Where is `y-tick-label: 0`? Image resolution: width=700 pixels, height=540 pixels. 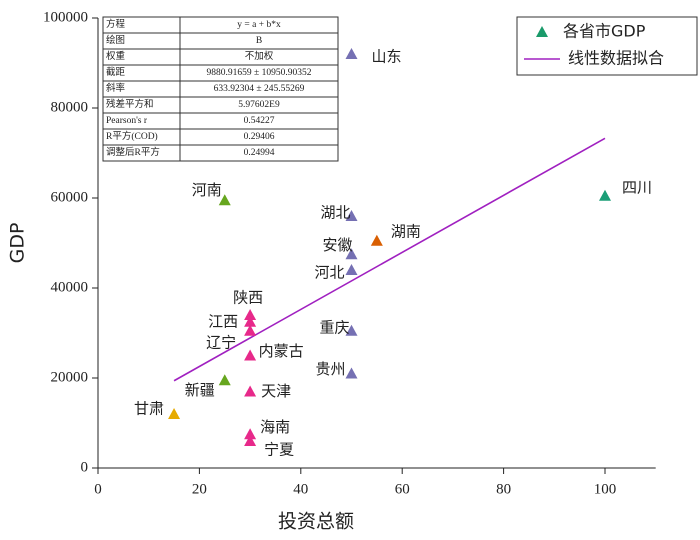
y-tick-label: 0 is located at coordinates (85, 467).